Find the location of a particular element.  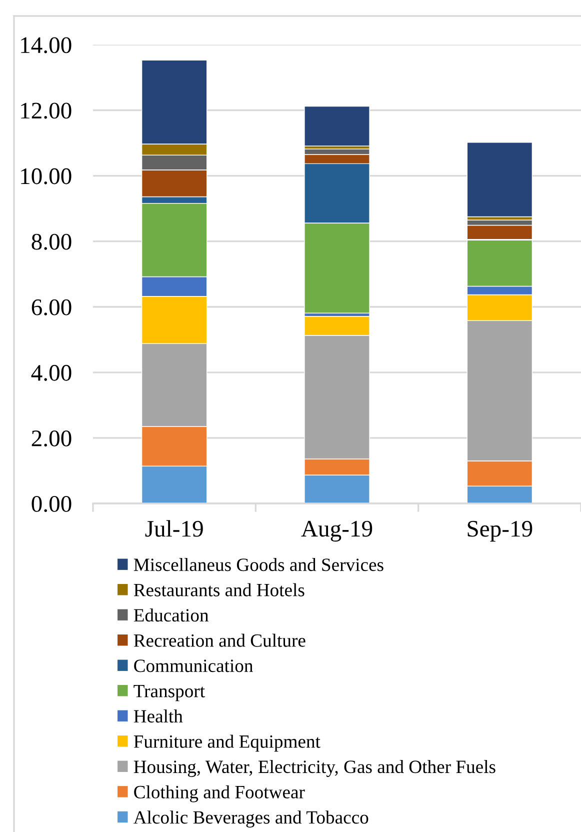

y-tick-label: 2.00 is located at coordinates (52, 438).